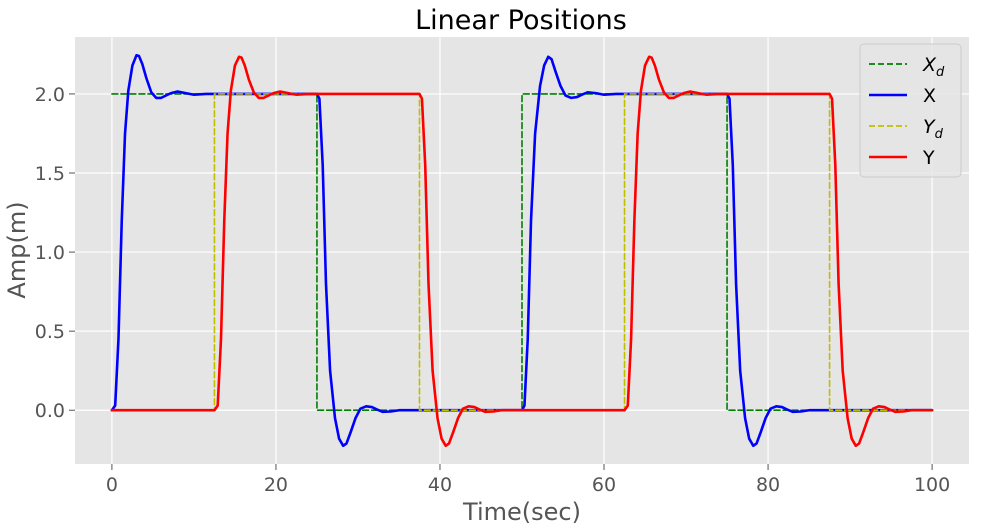 This screenshot has width=997, height=527. Describe the element at coordinates (933, 129) in the screenshot. I see `legend-label: Yd` at that location.